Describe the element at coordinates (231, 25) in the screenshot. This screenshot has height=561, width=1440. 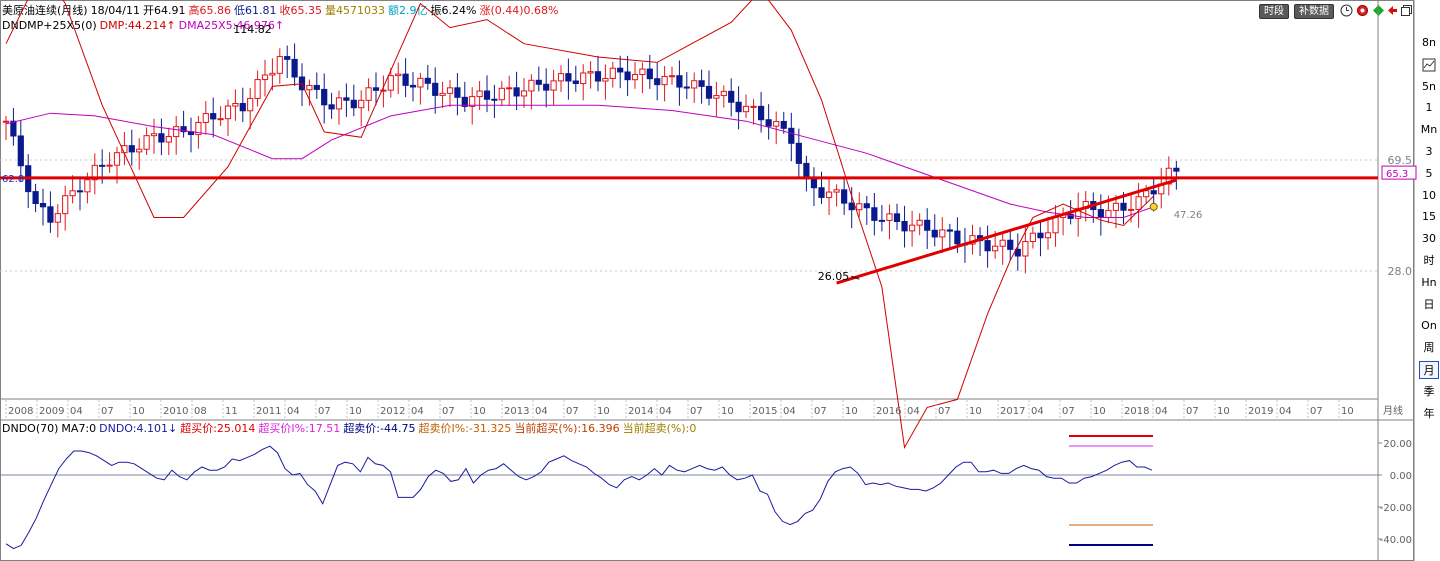
I see `indicator-dma: DMA25X5:46.976↑` at that location.